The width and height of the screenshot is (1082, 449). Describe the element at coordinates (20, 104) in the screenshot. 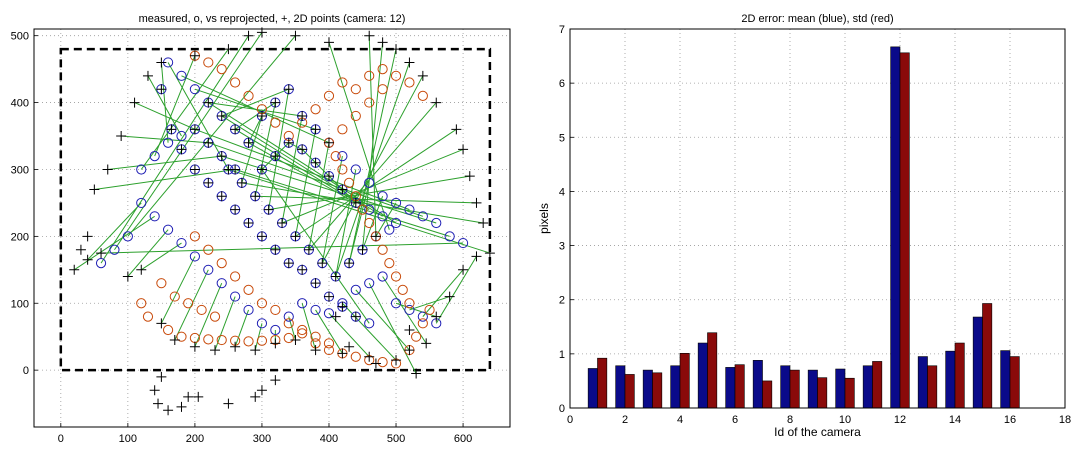

I see `y-tick-label: 400` at that location.